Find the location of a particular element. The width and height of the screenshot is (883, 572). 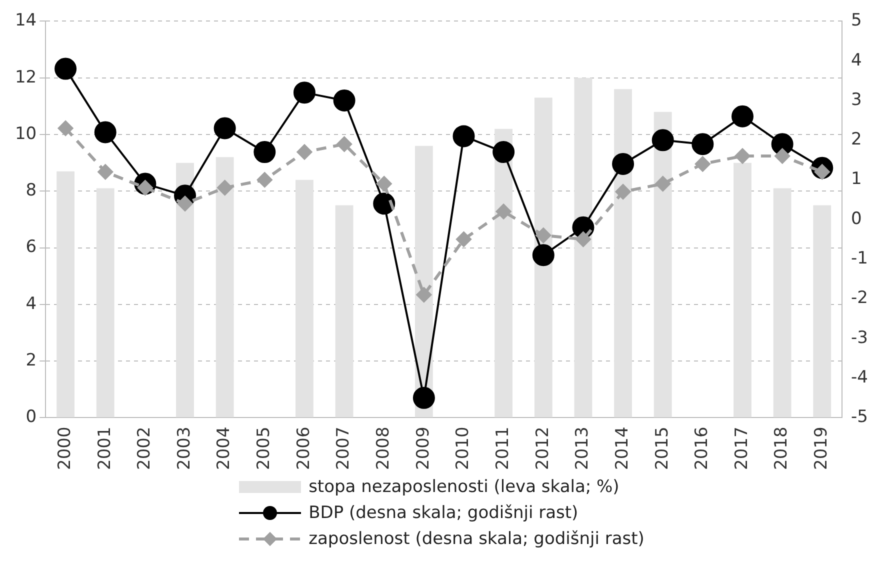

y2-tick-label: 5 is located at coordinates (856, 20).